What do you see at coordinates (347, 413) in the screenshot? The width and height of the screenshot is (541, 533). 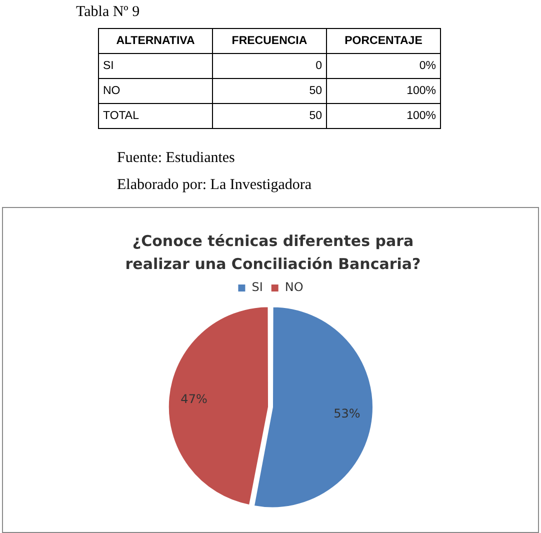 I see `data-label: 53%` at bounding box center [347, 413].